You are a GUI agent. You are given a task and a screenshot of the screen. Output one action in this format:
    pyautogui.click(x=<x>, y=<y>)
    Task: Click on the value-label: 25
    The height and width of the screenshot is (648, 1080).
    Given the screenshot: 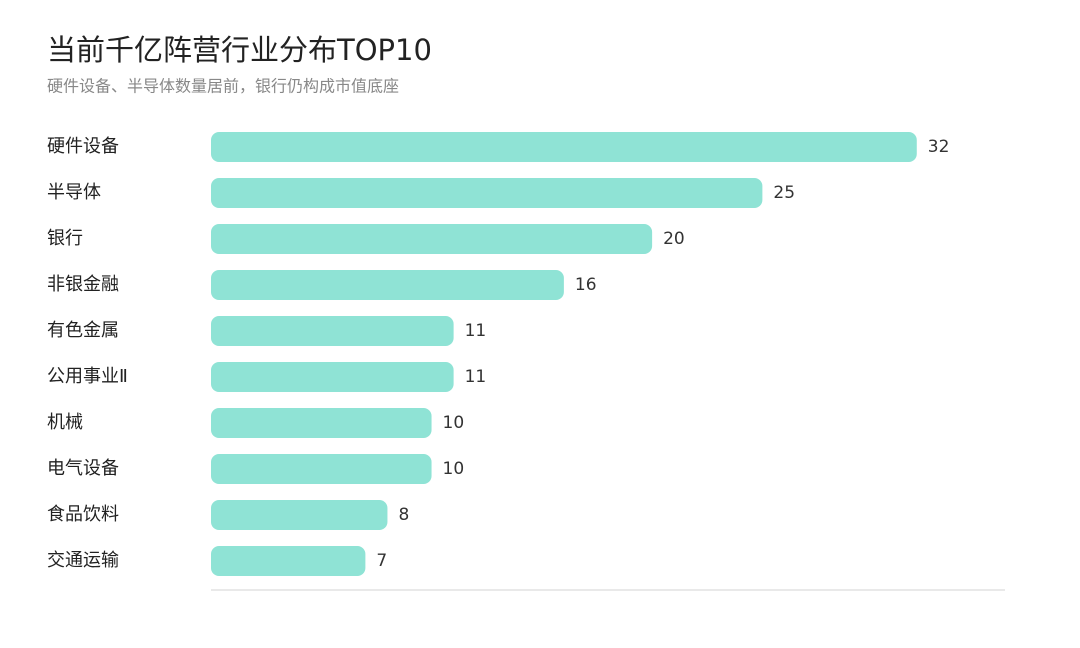 What is the action you would take?
    pyautogui.click(x=784, y=193)
    